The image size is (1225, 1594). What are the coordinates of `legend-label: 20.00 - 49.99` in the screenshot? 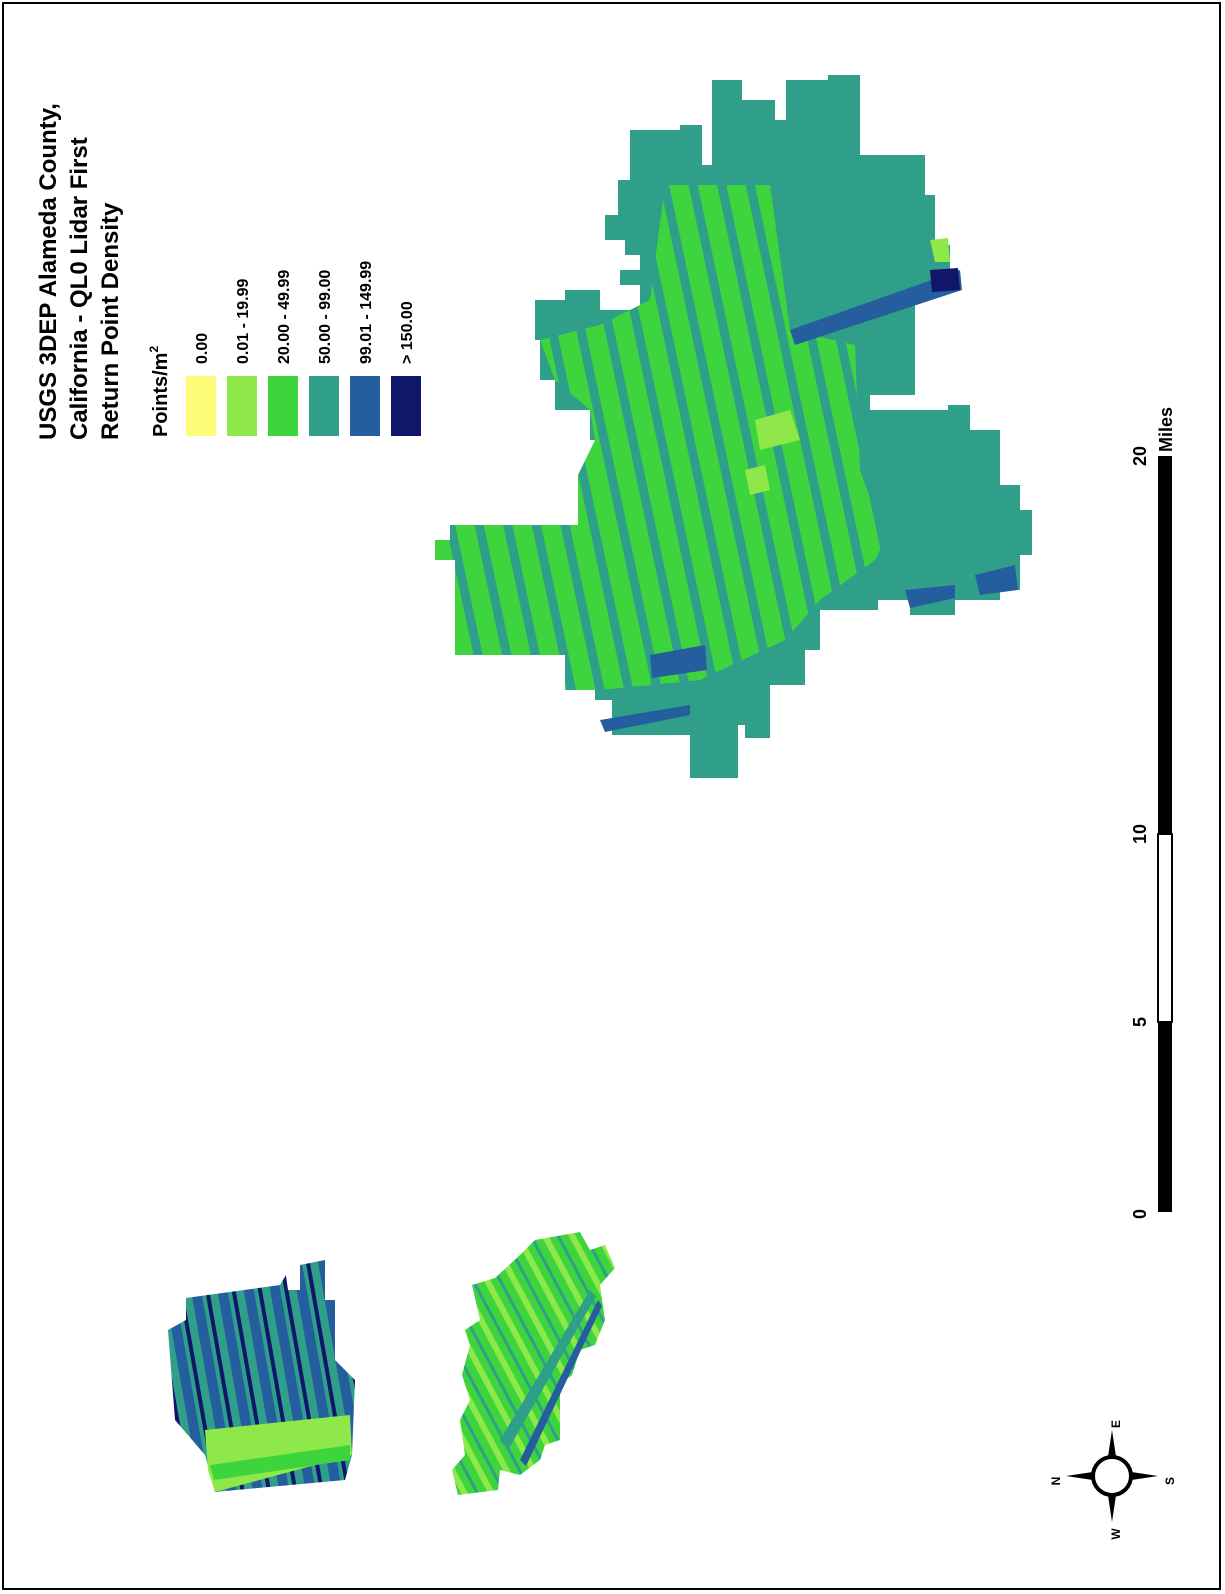 It's located at (284, 317).